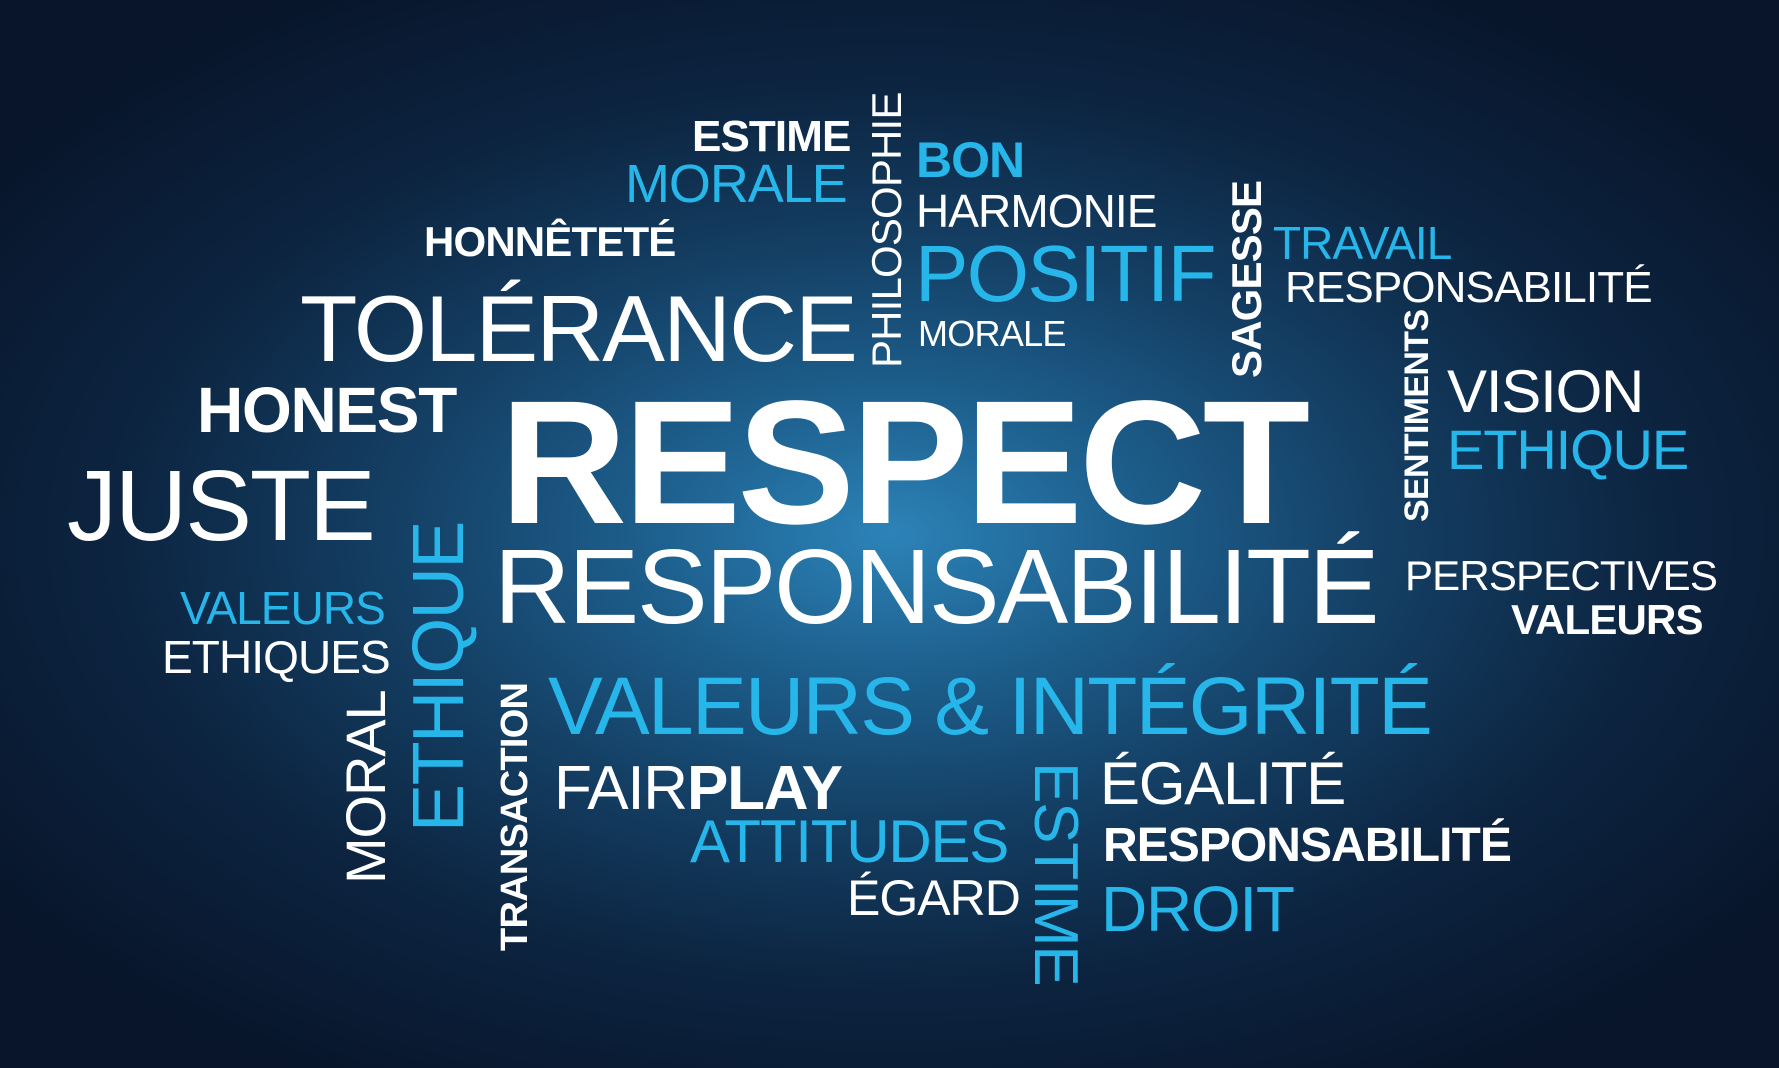 This screenshot has width=1779, height=1068. I want to click on word-travail: TRAVAIL, so click(1362, 243).